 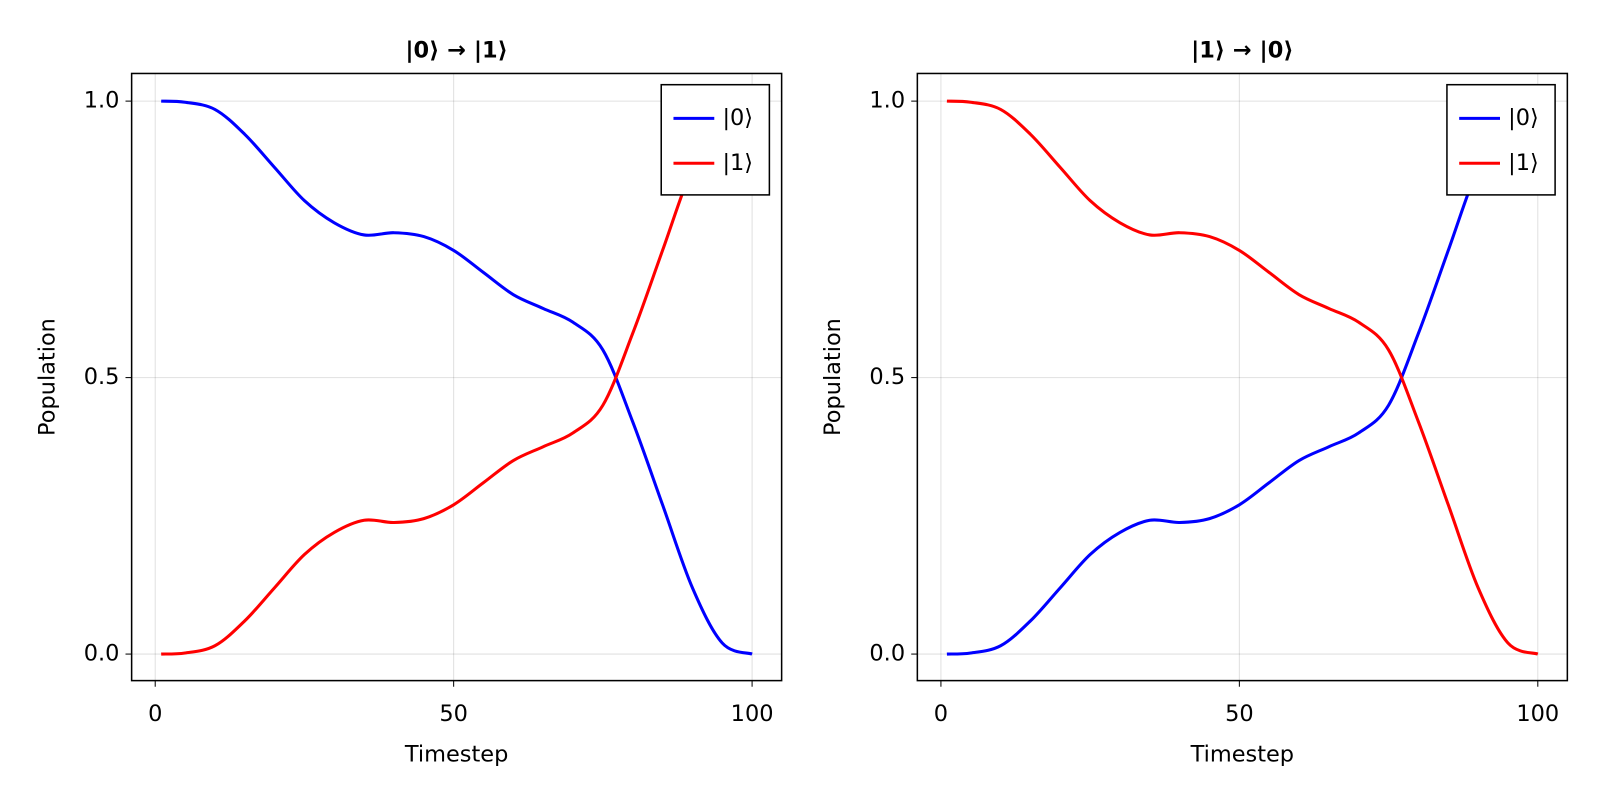 What do you see at coordinates (456, 51) in the screenshot?
I see `chart-title: |0⟩ → |1⟩` at bounding box center [456, 51].